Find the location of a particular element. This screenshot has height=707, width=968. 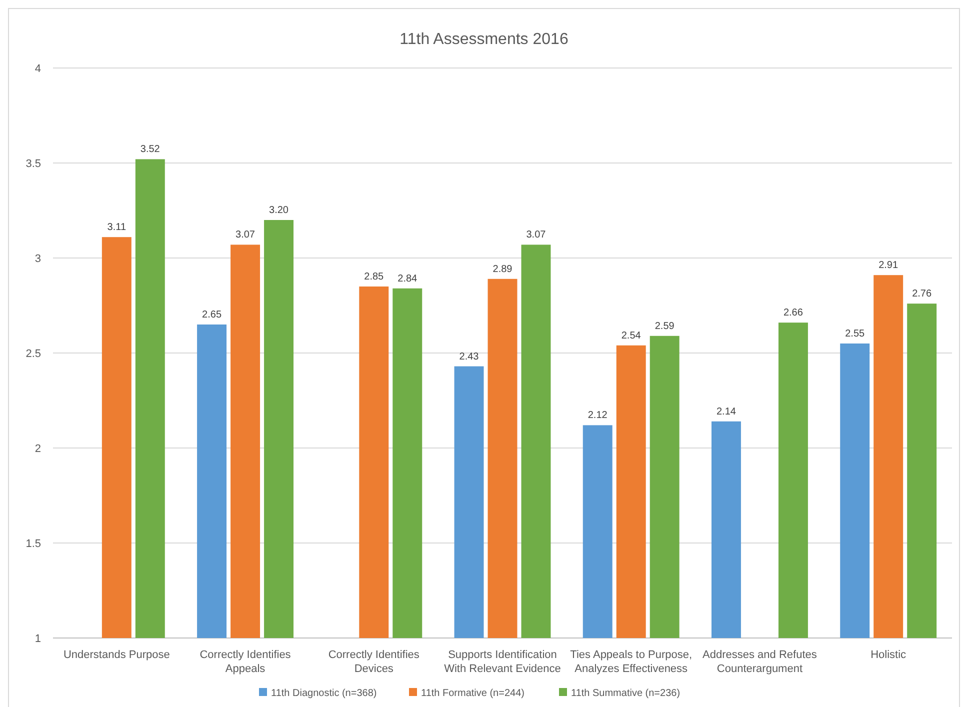

y-tick-label: 2.5 is located at coordinates (33, 354).